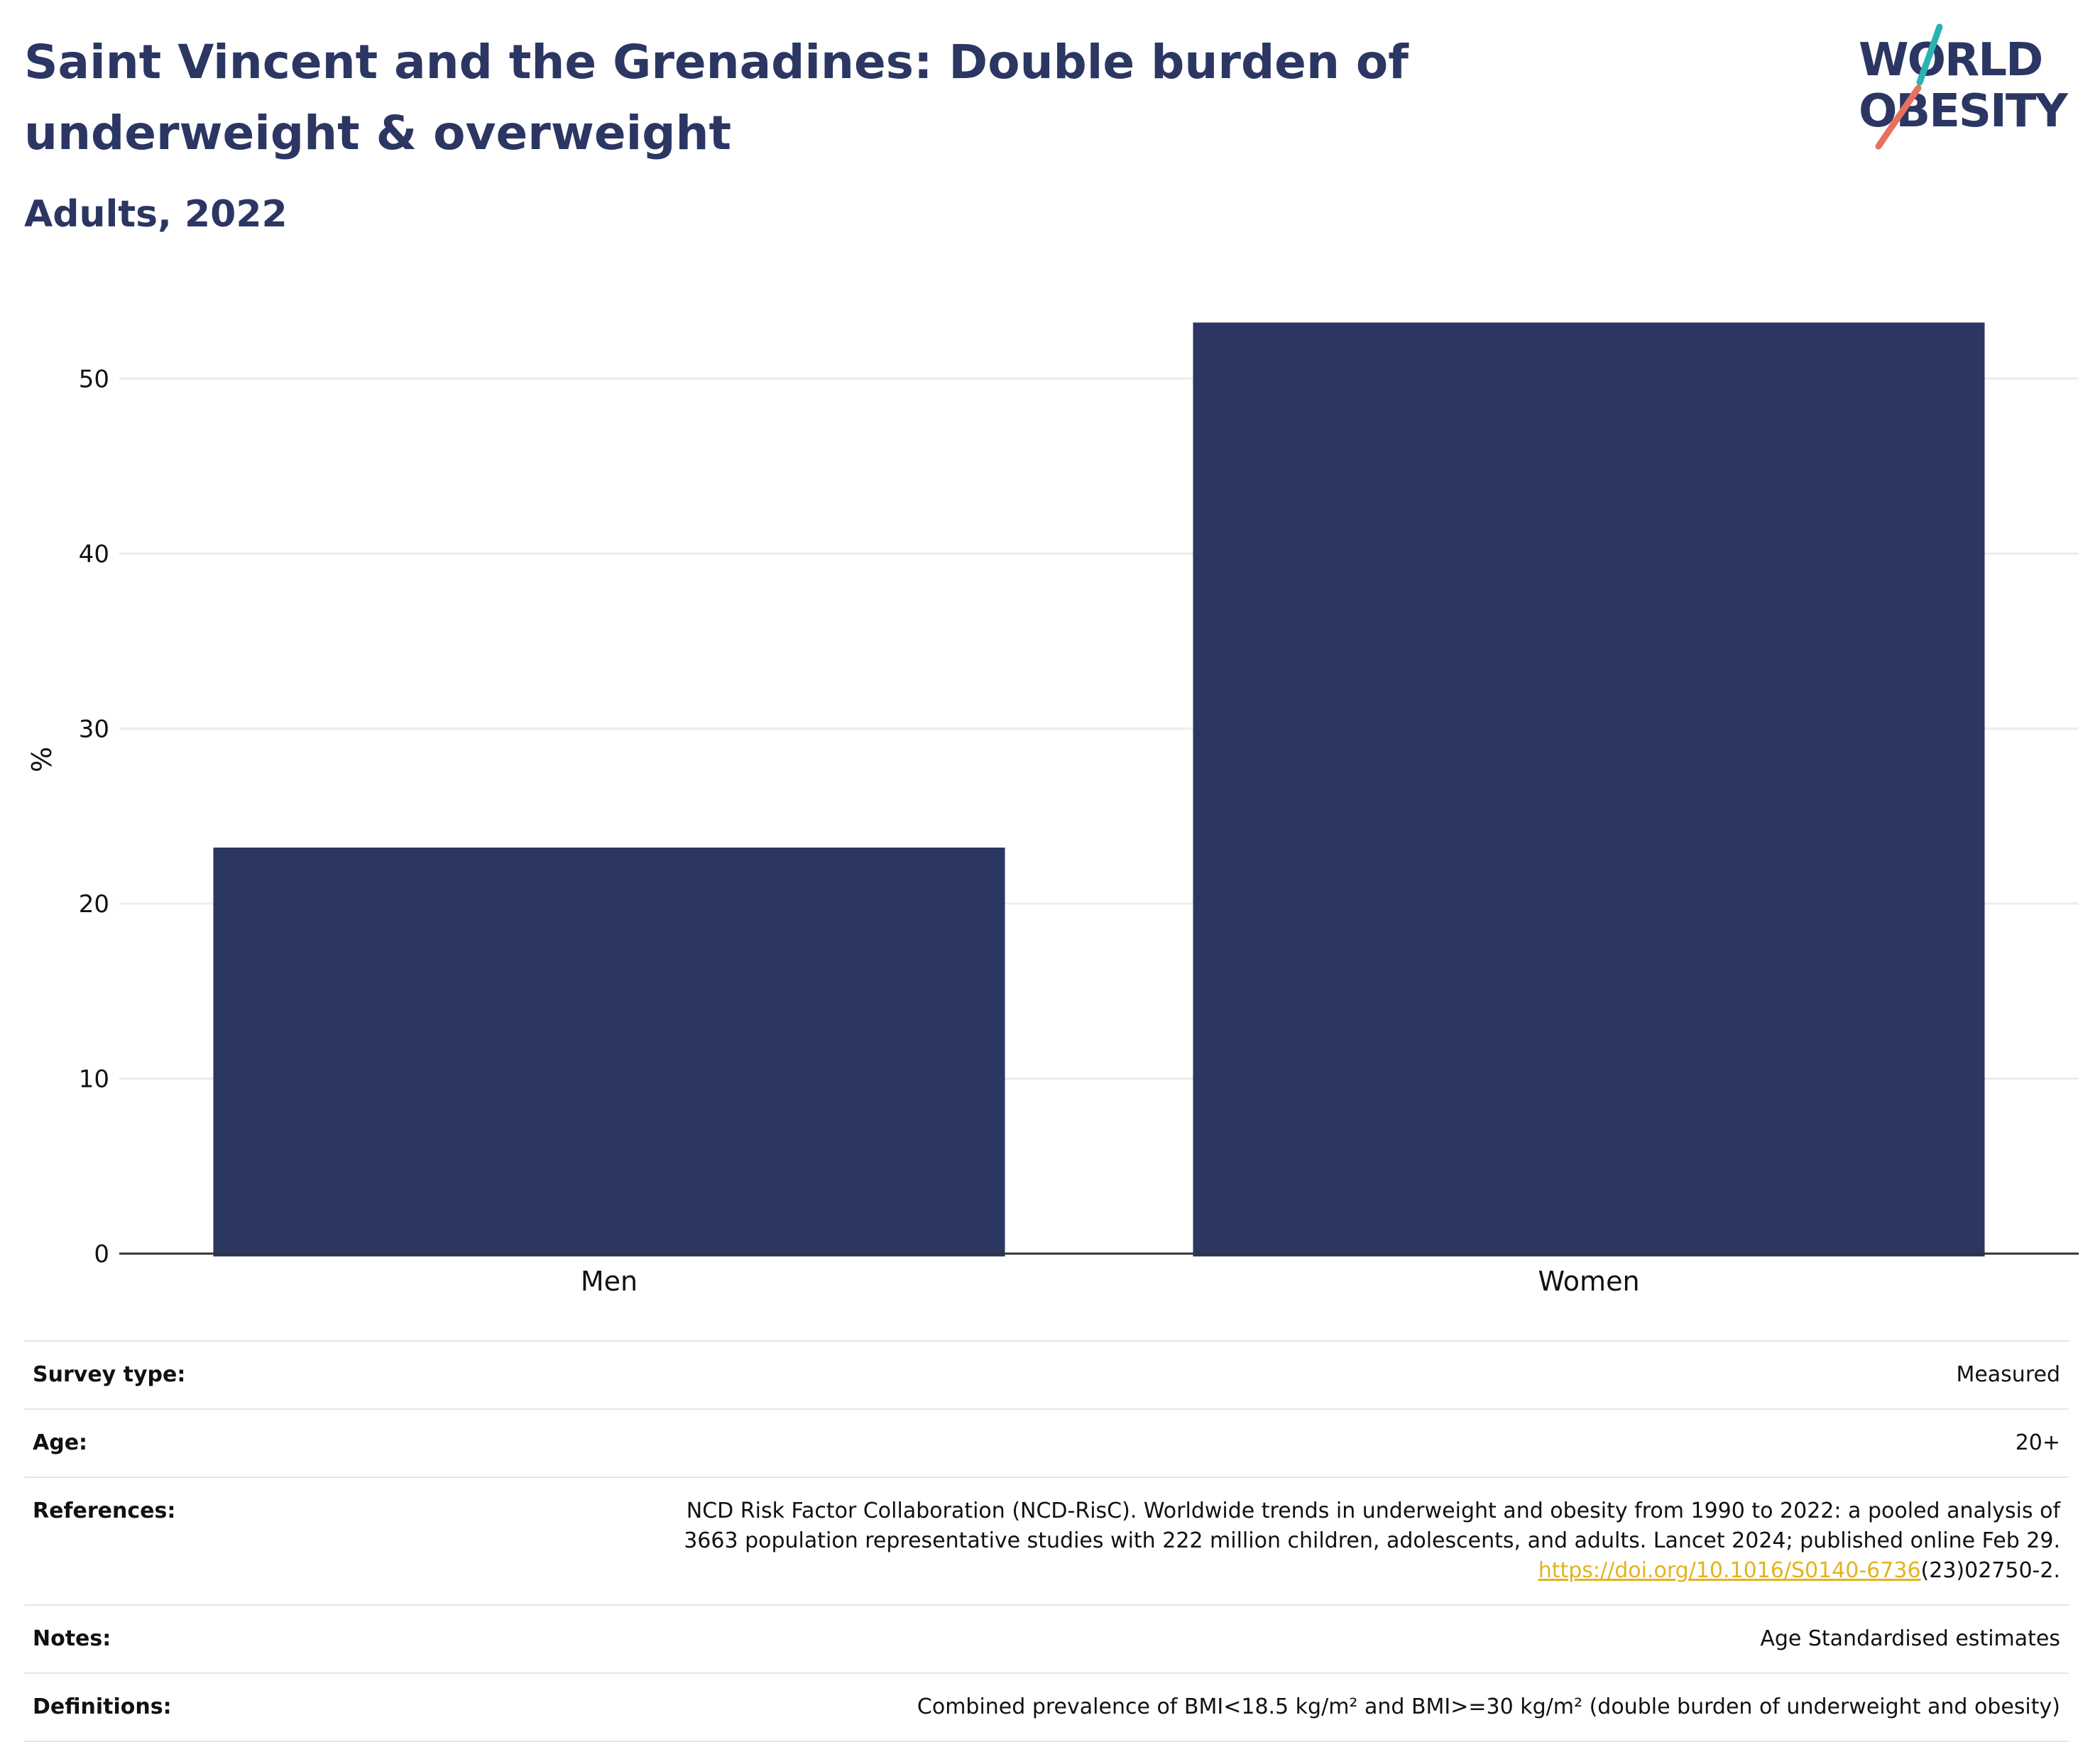  I want to click on logo-slash-bottom, so click(1898, 117).